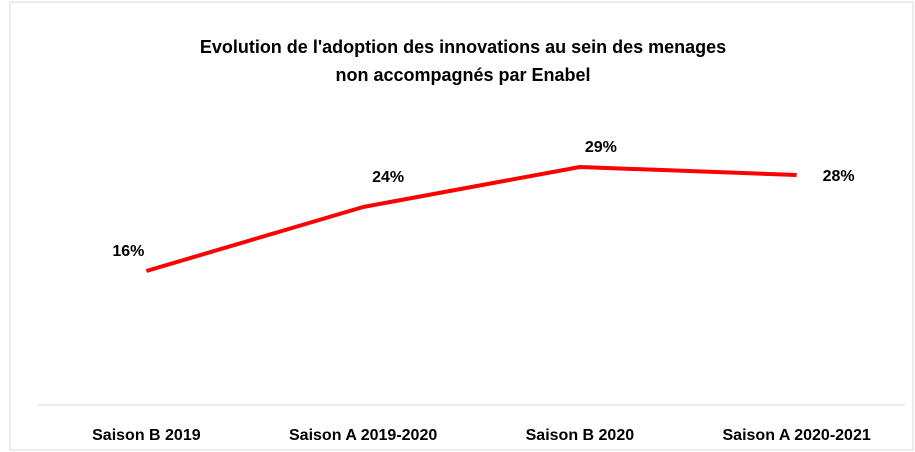 The image size is (915, 452). What do you see at coordinates (601, 147) in the screenshot?
I see `data-label: 29%` at bounding box center [601, 147].